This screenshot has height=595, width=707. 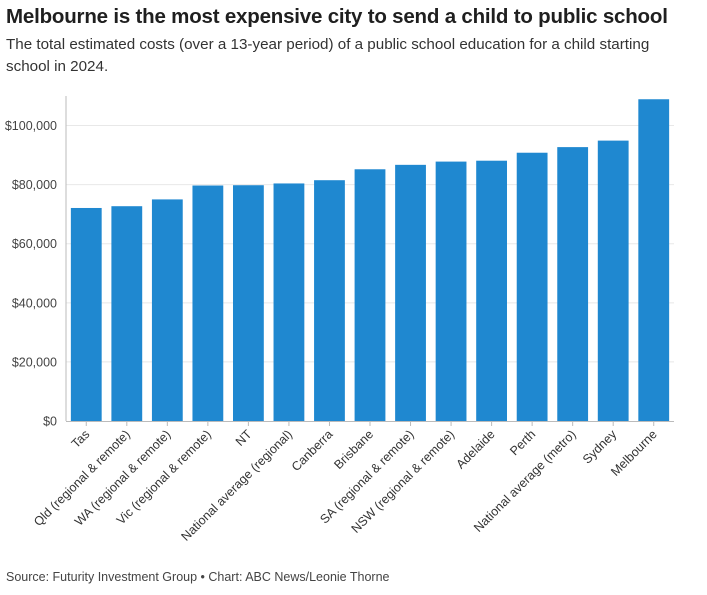 What do you see at coordinates (34, 185) in the screenshot?
I see `y-tick-label: $80,000` at bounding box center [34, 185].